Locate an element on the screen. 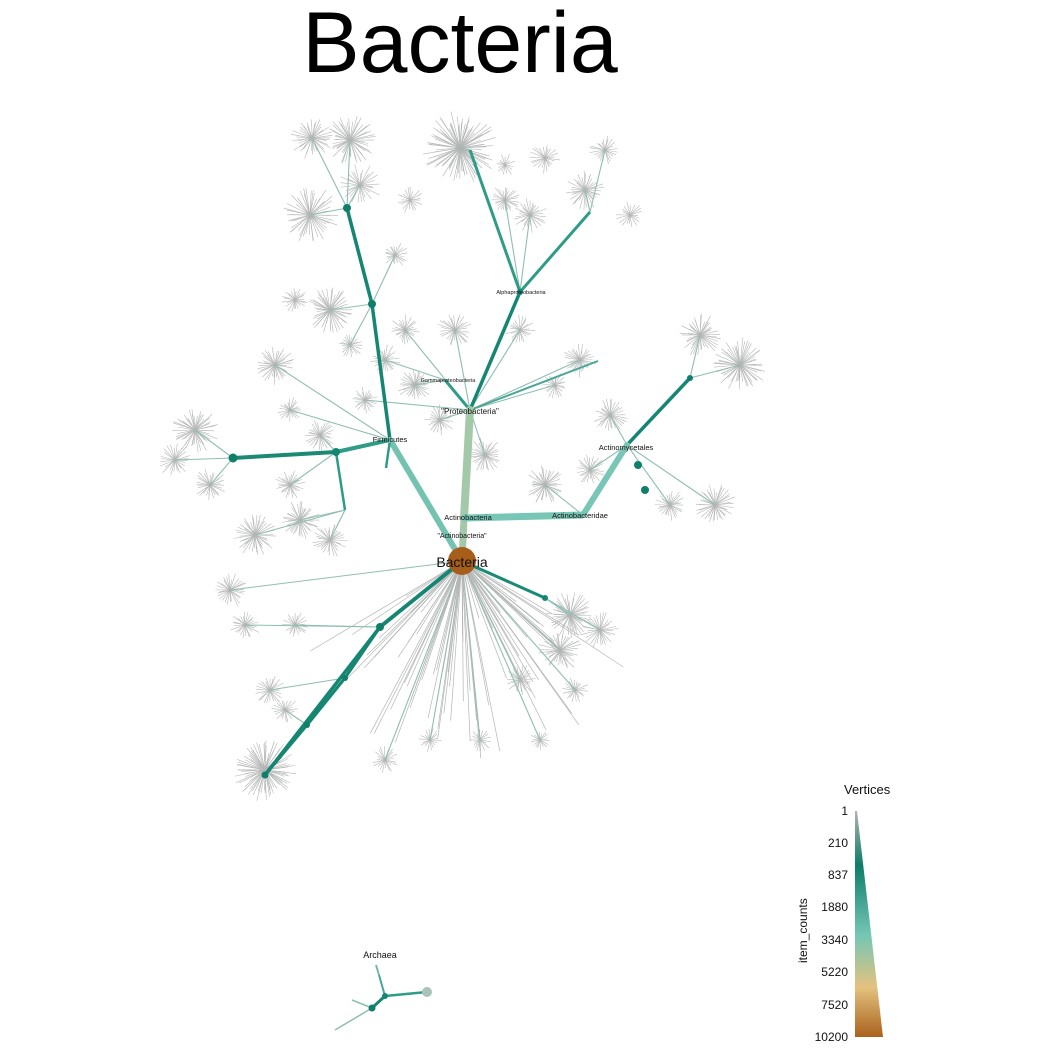 The width and height of the screenshot is (1050, 1050). legend-color-wedge is located at coordinates (869, 924).